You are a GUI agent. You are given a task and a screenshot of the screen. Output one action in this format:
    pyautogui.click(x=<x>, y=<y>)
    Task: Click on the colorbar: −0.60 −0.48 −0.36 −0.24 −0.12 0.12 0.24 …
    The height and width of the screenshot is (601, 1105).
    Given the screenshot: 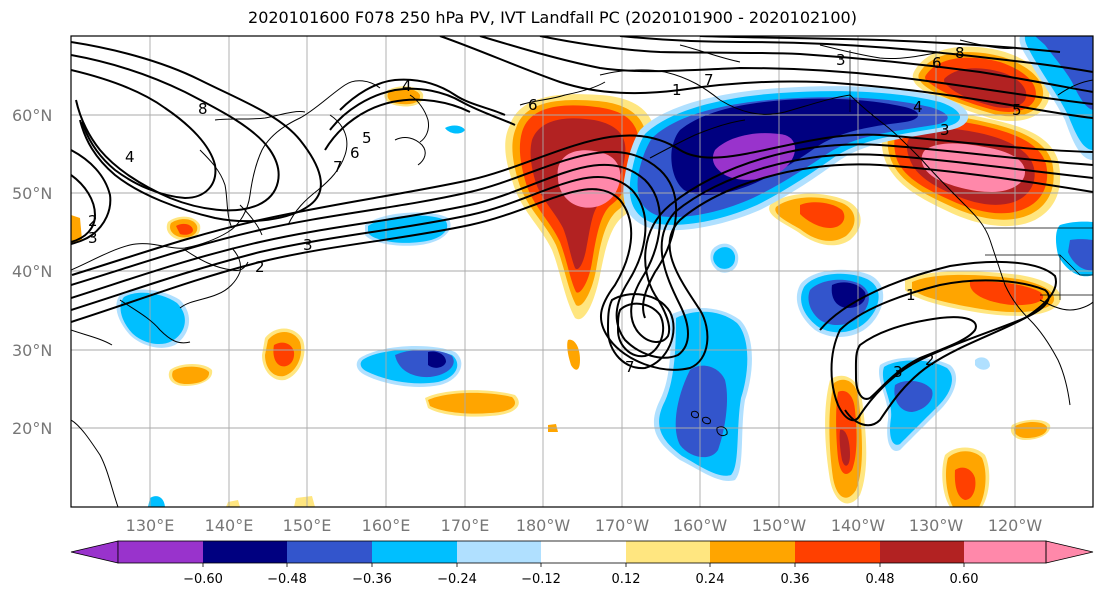 What is the action you would take?
    pyautogui.click(x=582, y=563)
    